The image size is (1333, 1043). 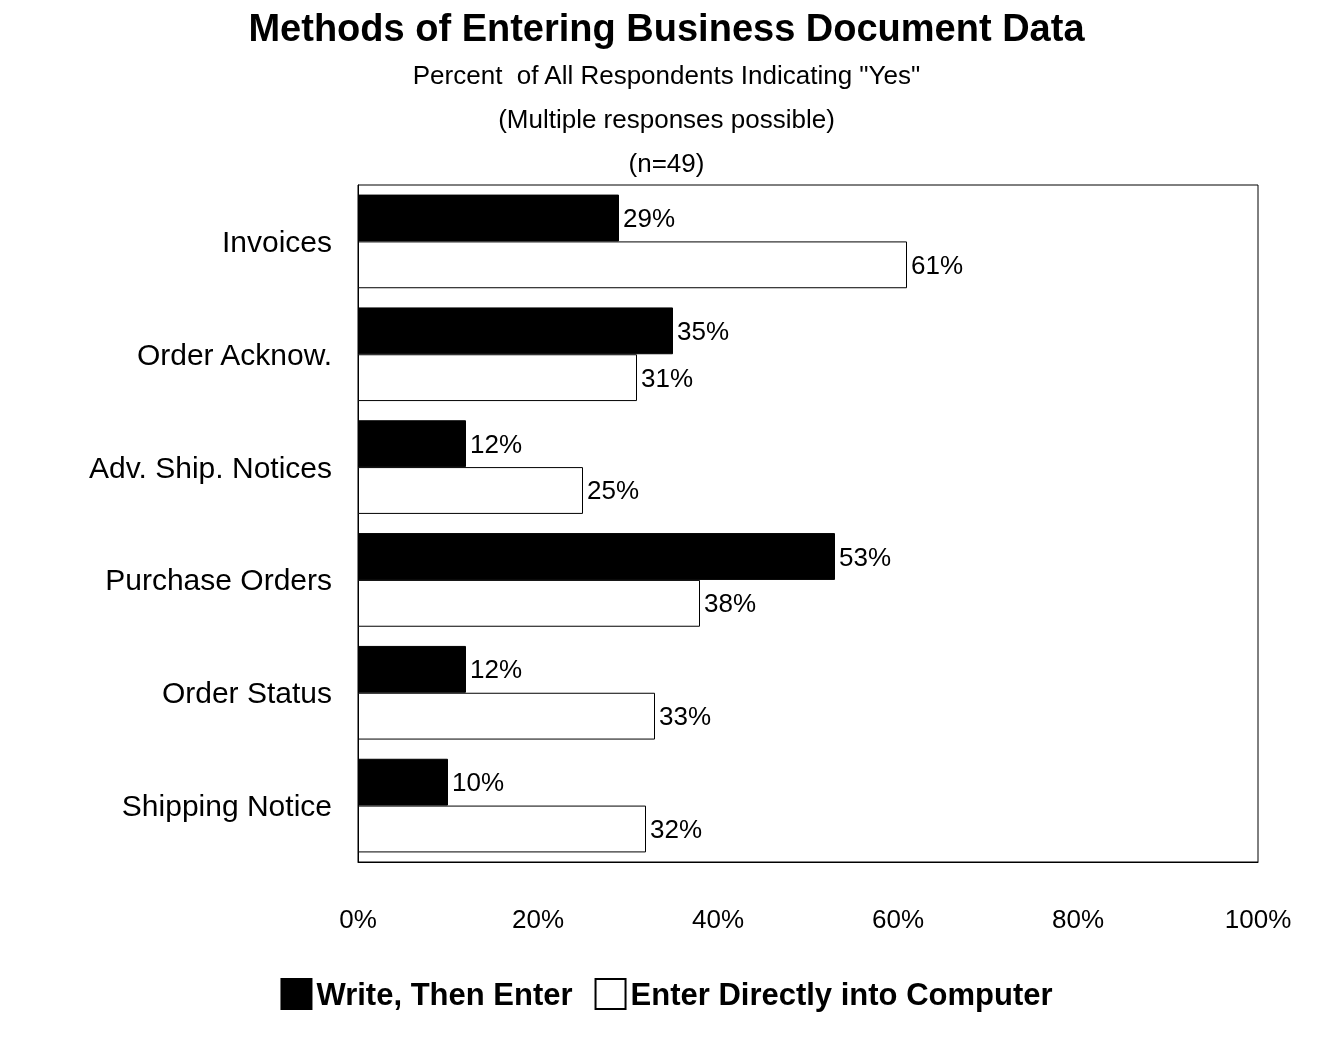 What do you see at coordinates (649, 218) in the screenshot?
I see `data-label: 29%` at bounding box center [649, 218].